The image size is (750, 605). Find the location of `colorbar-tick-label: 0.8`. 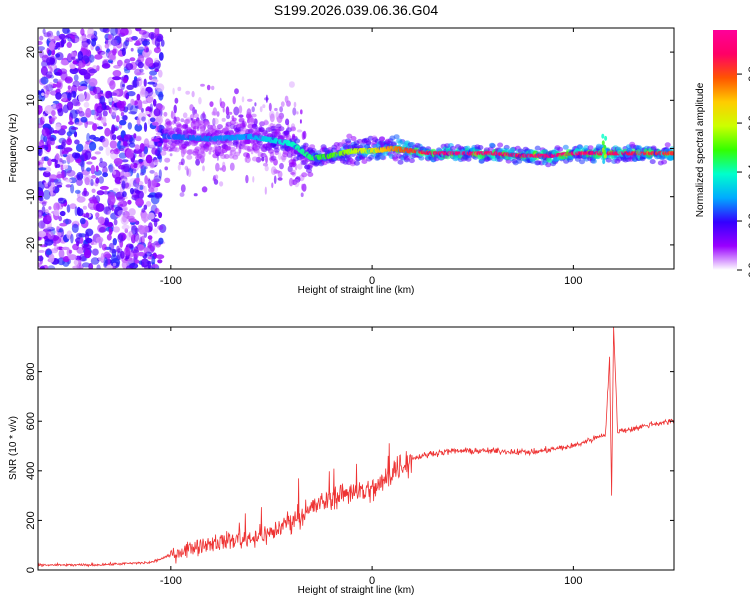

colorbar-tick-label: 0.8 is located at coordinates (748, 73).